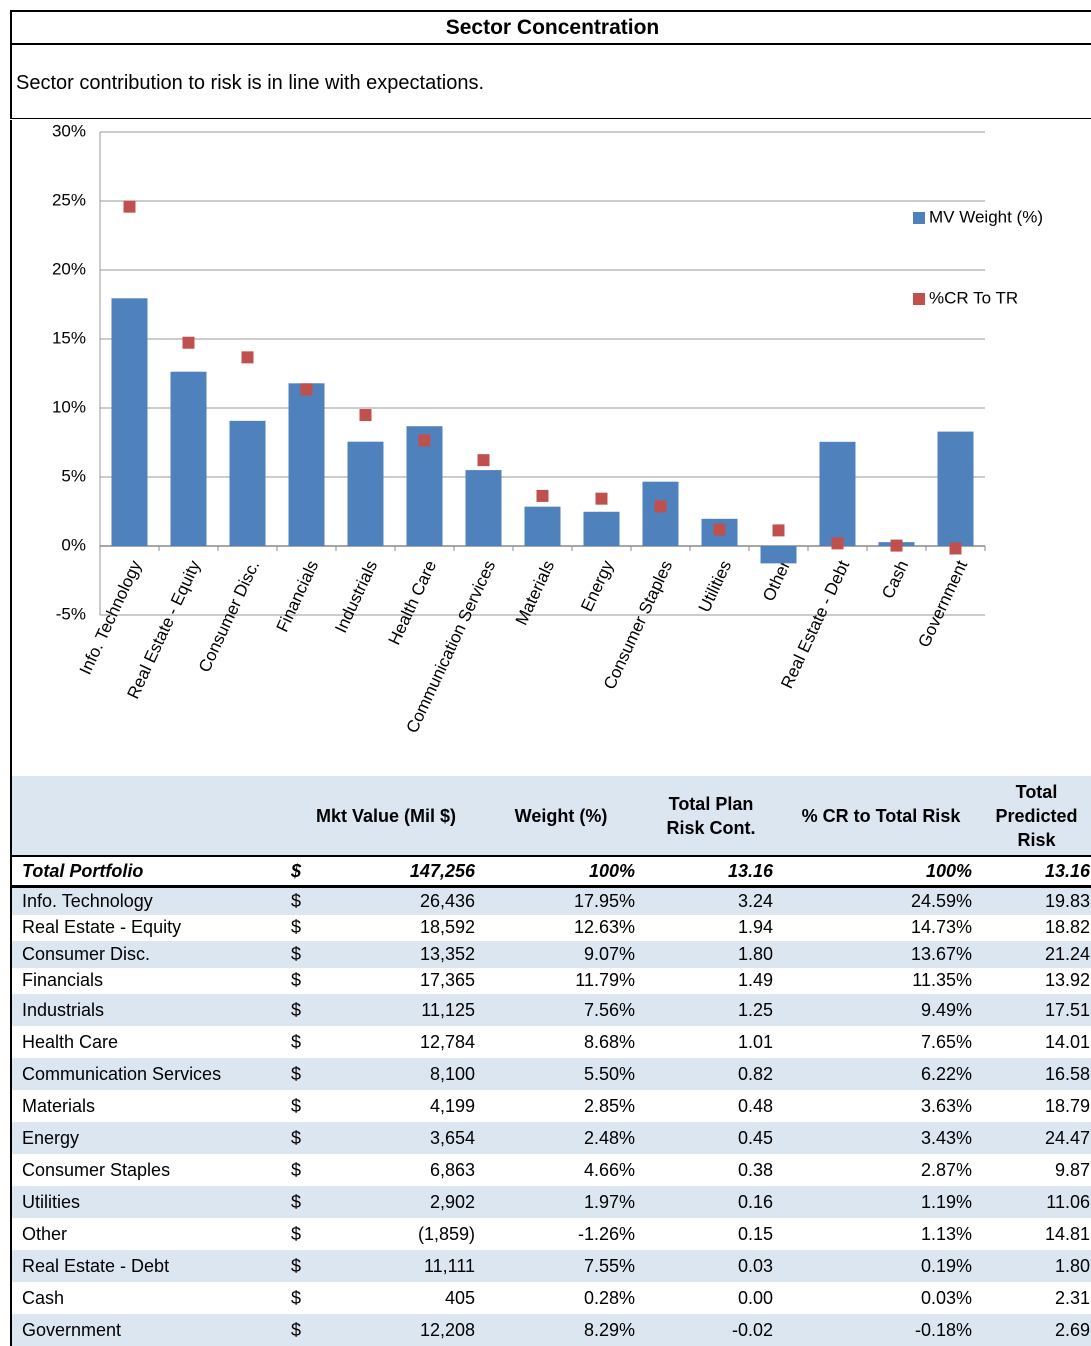  Describe the element at coordinates (715, 587) in the screenshot. I see `x-tick-label: Utilities` at that location.